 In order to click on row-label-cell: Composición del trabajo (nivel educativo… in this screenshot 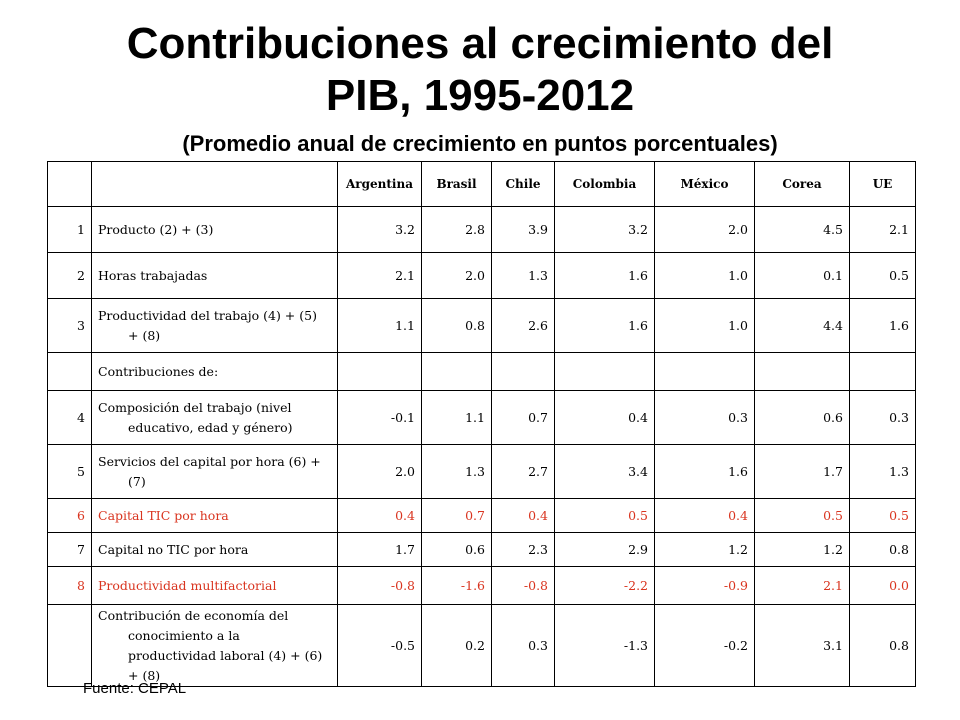, I will do `click(214, 417)`.